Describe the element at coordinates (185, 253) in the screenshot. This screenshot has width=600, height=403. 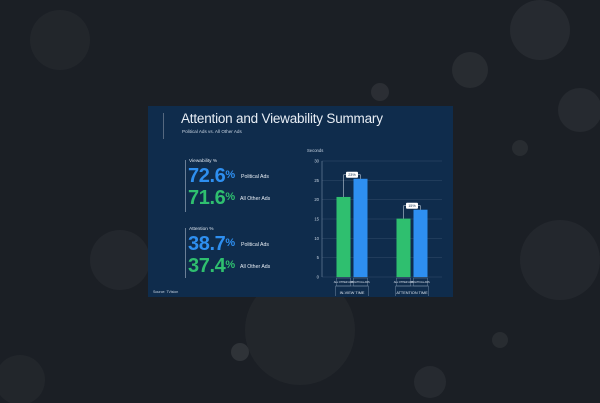
I see `attention-divider` at that location.